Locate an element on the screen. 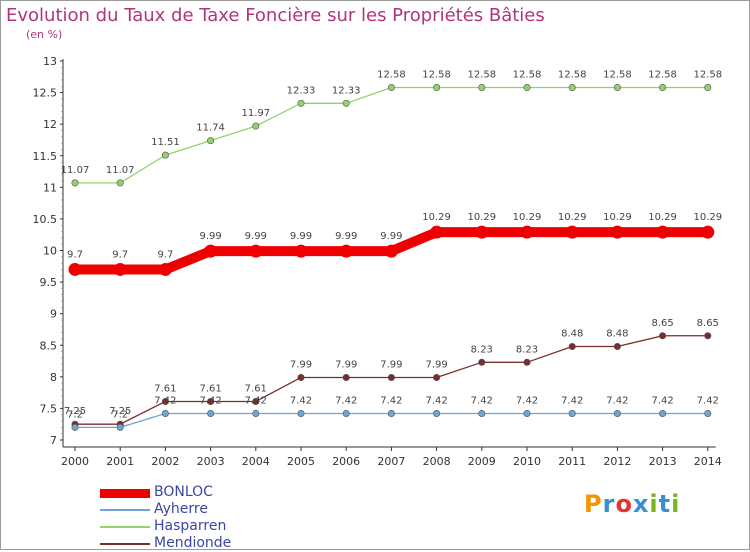 Image resolution: width=750 pixels, height=552 pixels. x-tick-label: 2001 is located at coordinates (120, 461).